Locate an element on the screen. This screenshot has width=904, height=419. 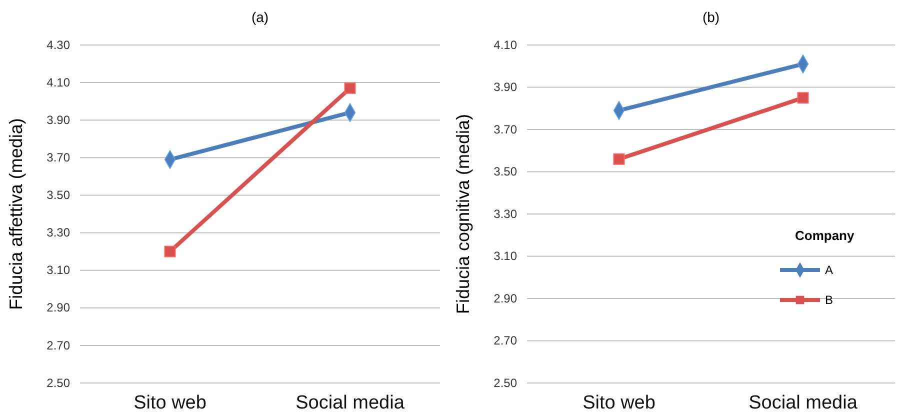
legend-label: B is located at coordinates (829, 300).